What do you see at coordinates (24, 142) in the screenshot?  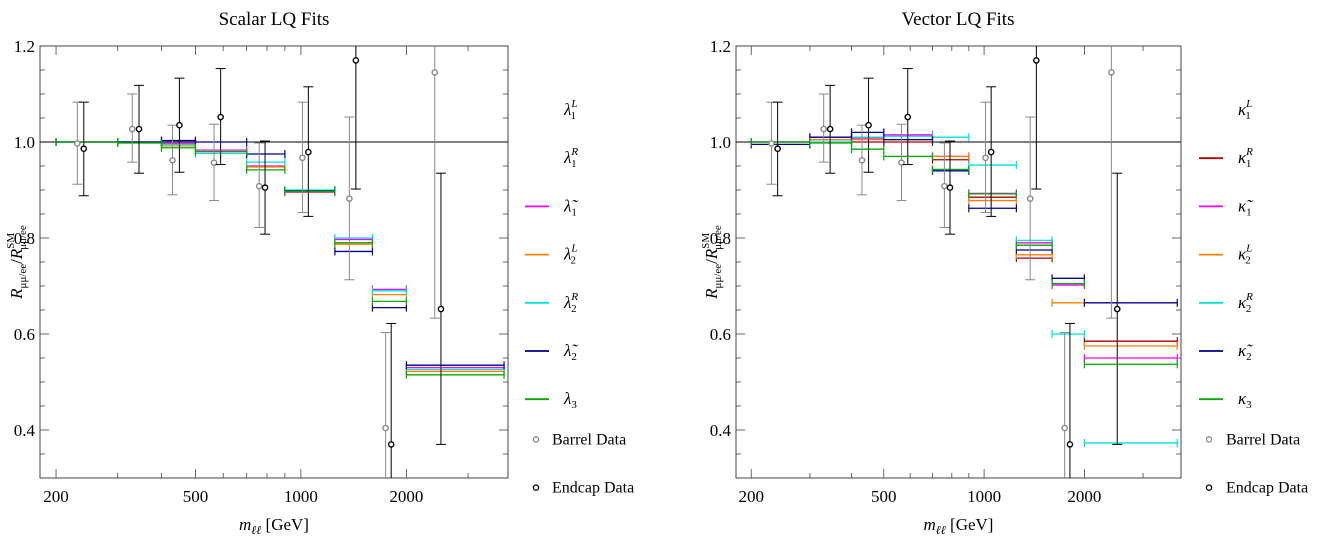 I see `y-tick-label: 1.0` at bounding box center [24, 142].